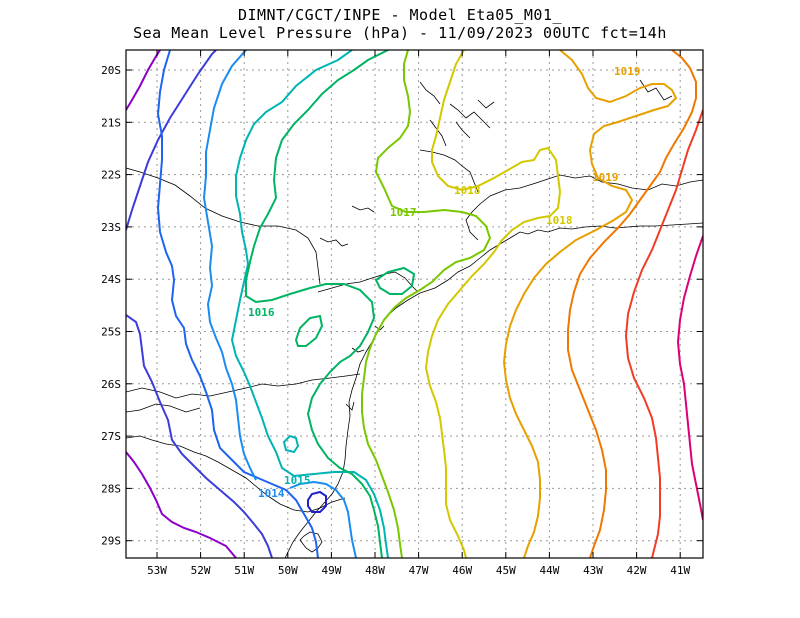 The height and width of the screenshot is (618, 800). What do you see at coordinates (400, 15) in the screenshot?
I see `map-title-line-1: DIMNT/CGCT/INPE - Model Eta05_M01_` at bounding box center [400, 15].